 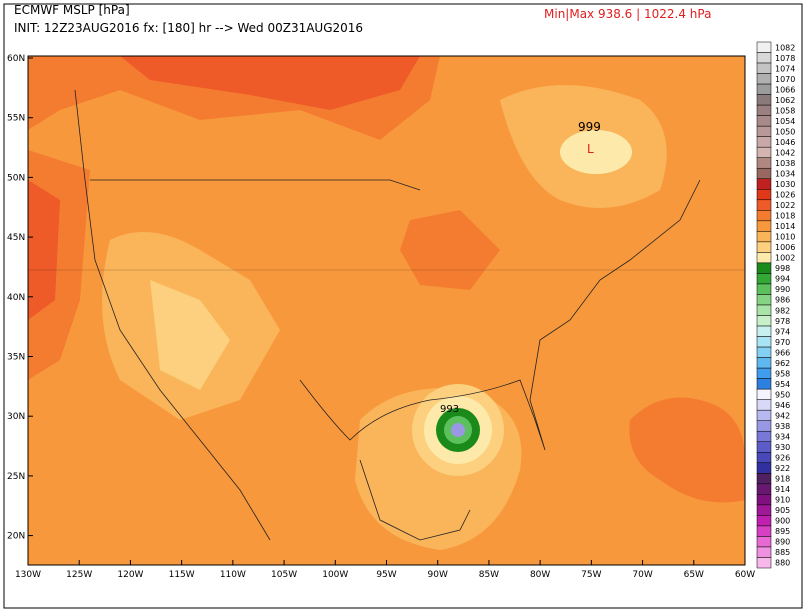 I want to click on lon-label: 95W, so click(x=386, y=575).